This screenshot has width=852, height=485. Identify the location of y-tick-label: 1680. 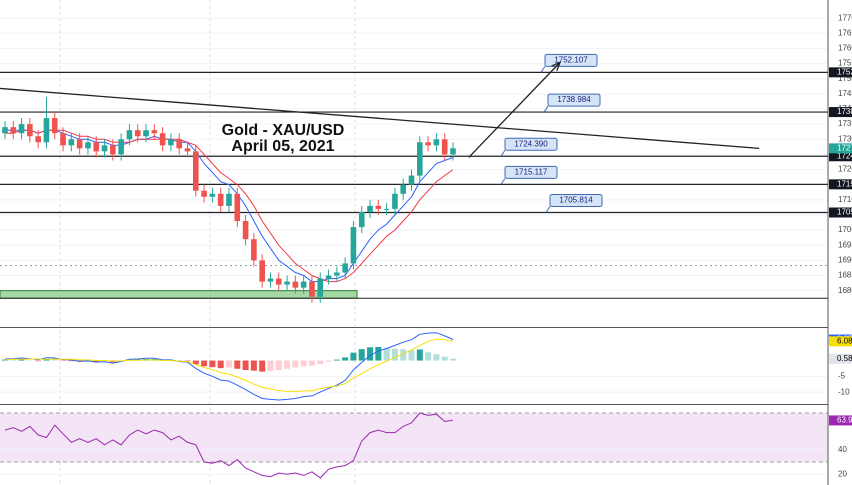
(845, 290).